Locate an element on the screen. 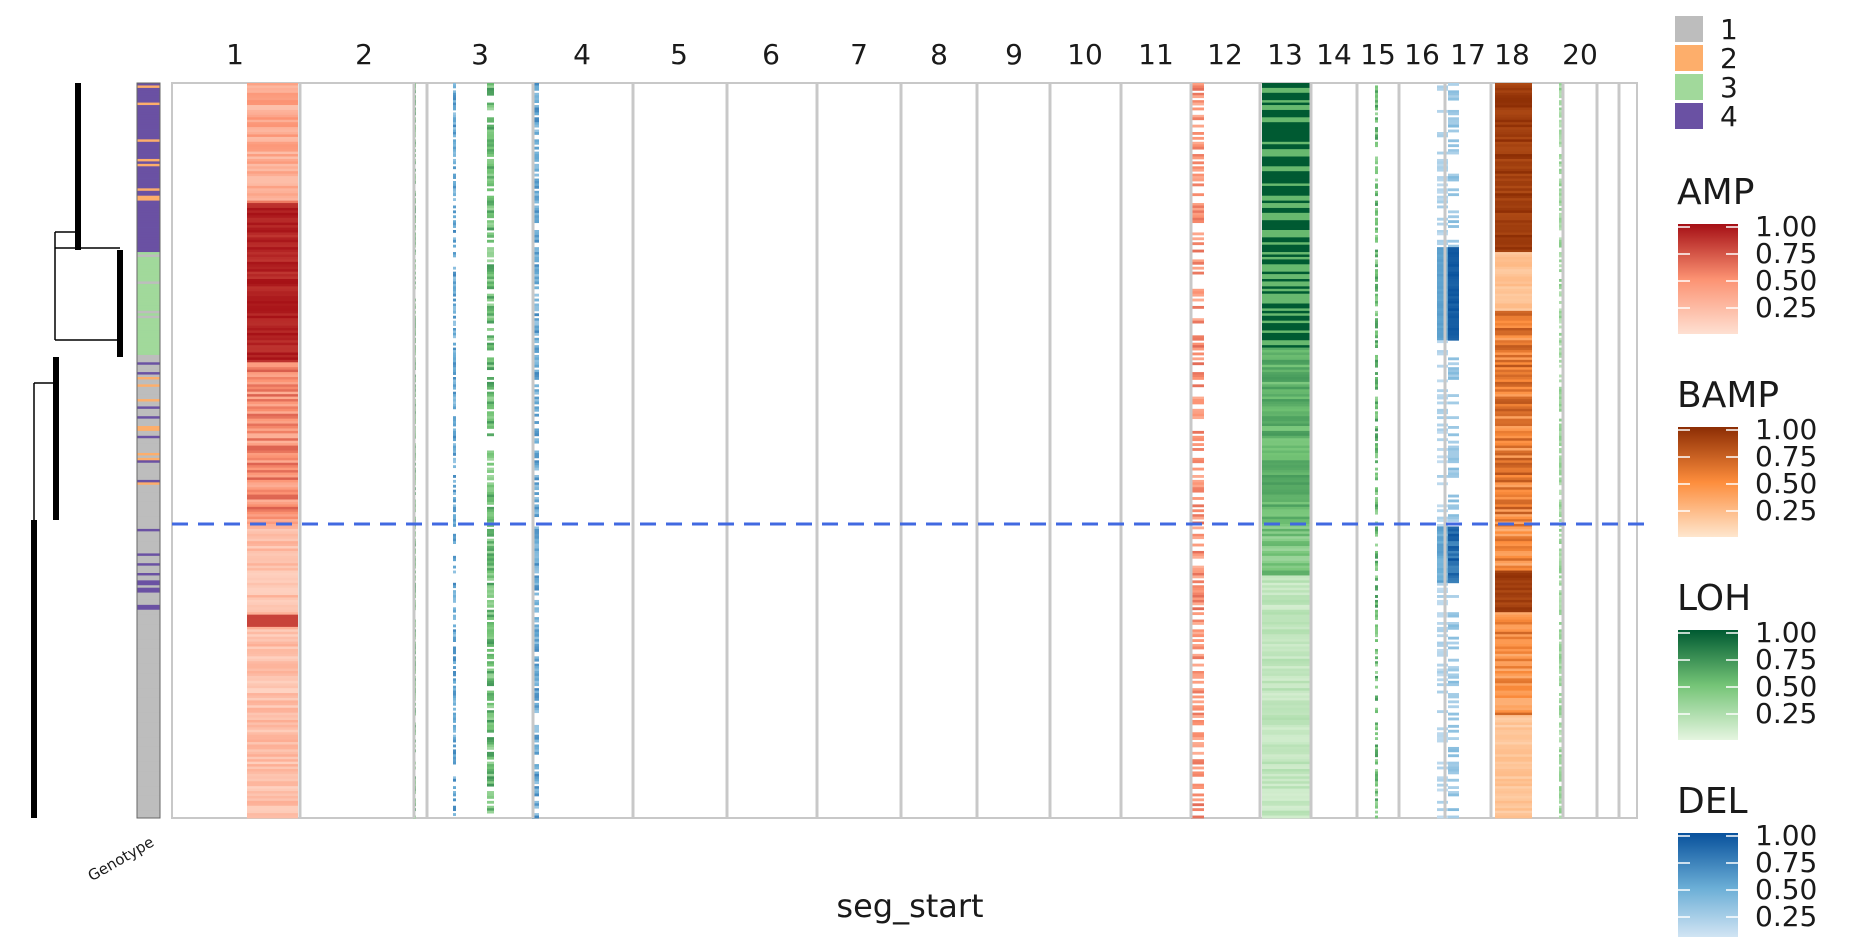 The height and width of the screenshot is (937, 1875). colorbar-bamp is located at coordinates (1708, 482).